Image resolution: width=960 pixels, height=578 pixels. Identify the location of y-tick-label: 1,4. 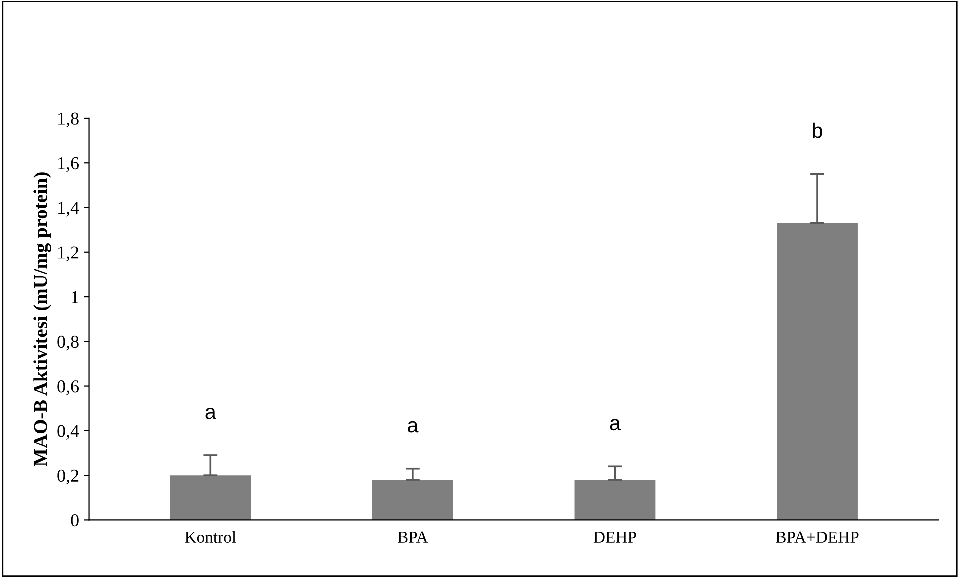
(69, 209).